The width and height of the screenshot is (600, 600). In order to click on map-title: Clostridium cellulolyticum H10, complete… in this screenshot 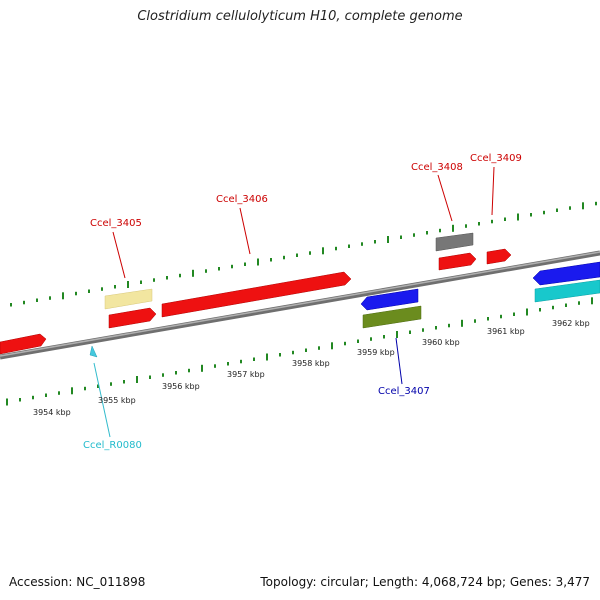, I will do `click(300, 16)`.